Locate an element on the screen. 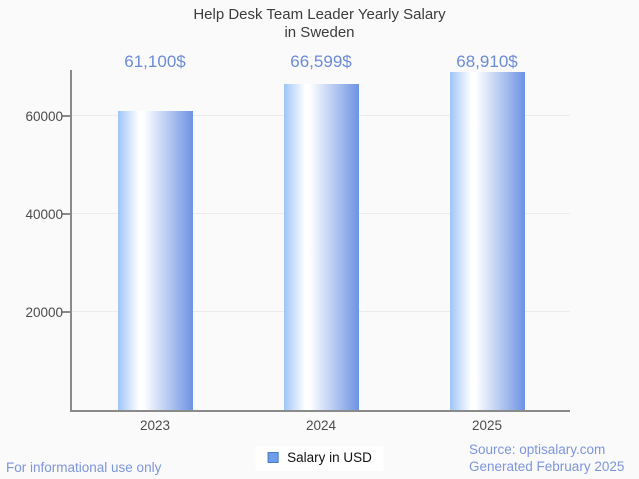 The height and width of the screenshot is (479, 639). y-axis-label-40000: 40000 is located at coordinates (44, 214).